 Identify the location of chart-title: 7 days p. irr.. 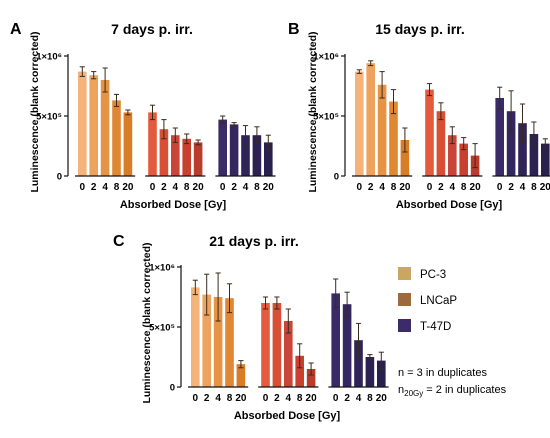
(152, 29).